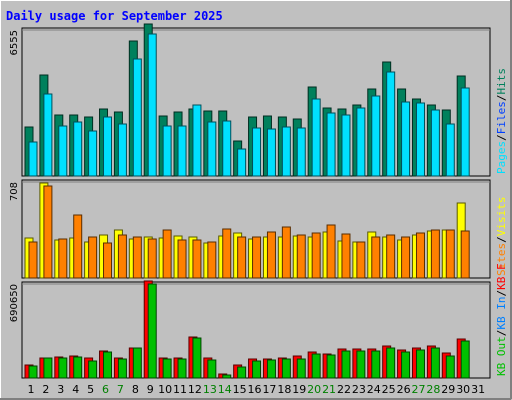 The height and width of the screenshot is (400, 512). Describe the element at coordinates (314, 389) in the screenshot. I see `day-label-20: 20` at that location.